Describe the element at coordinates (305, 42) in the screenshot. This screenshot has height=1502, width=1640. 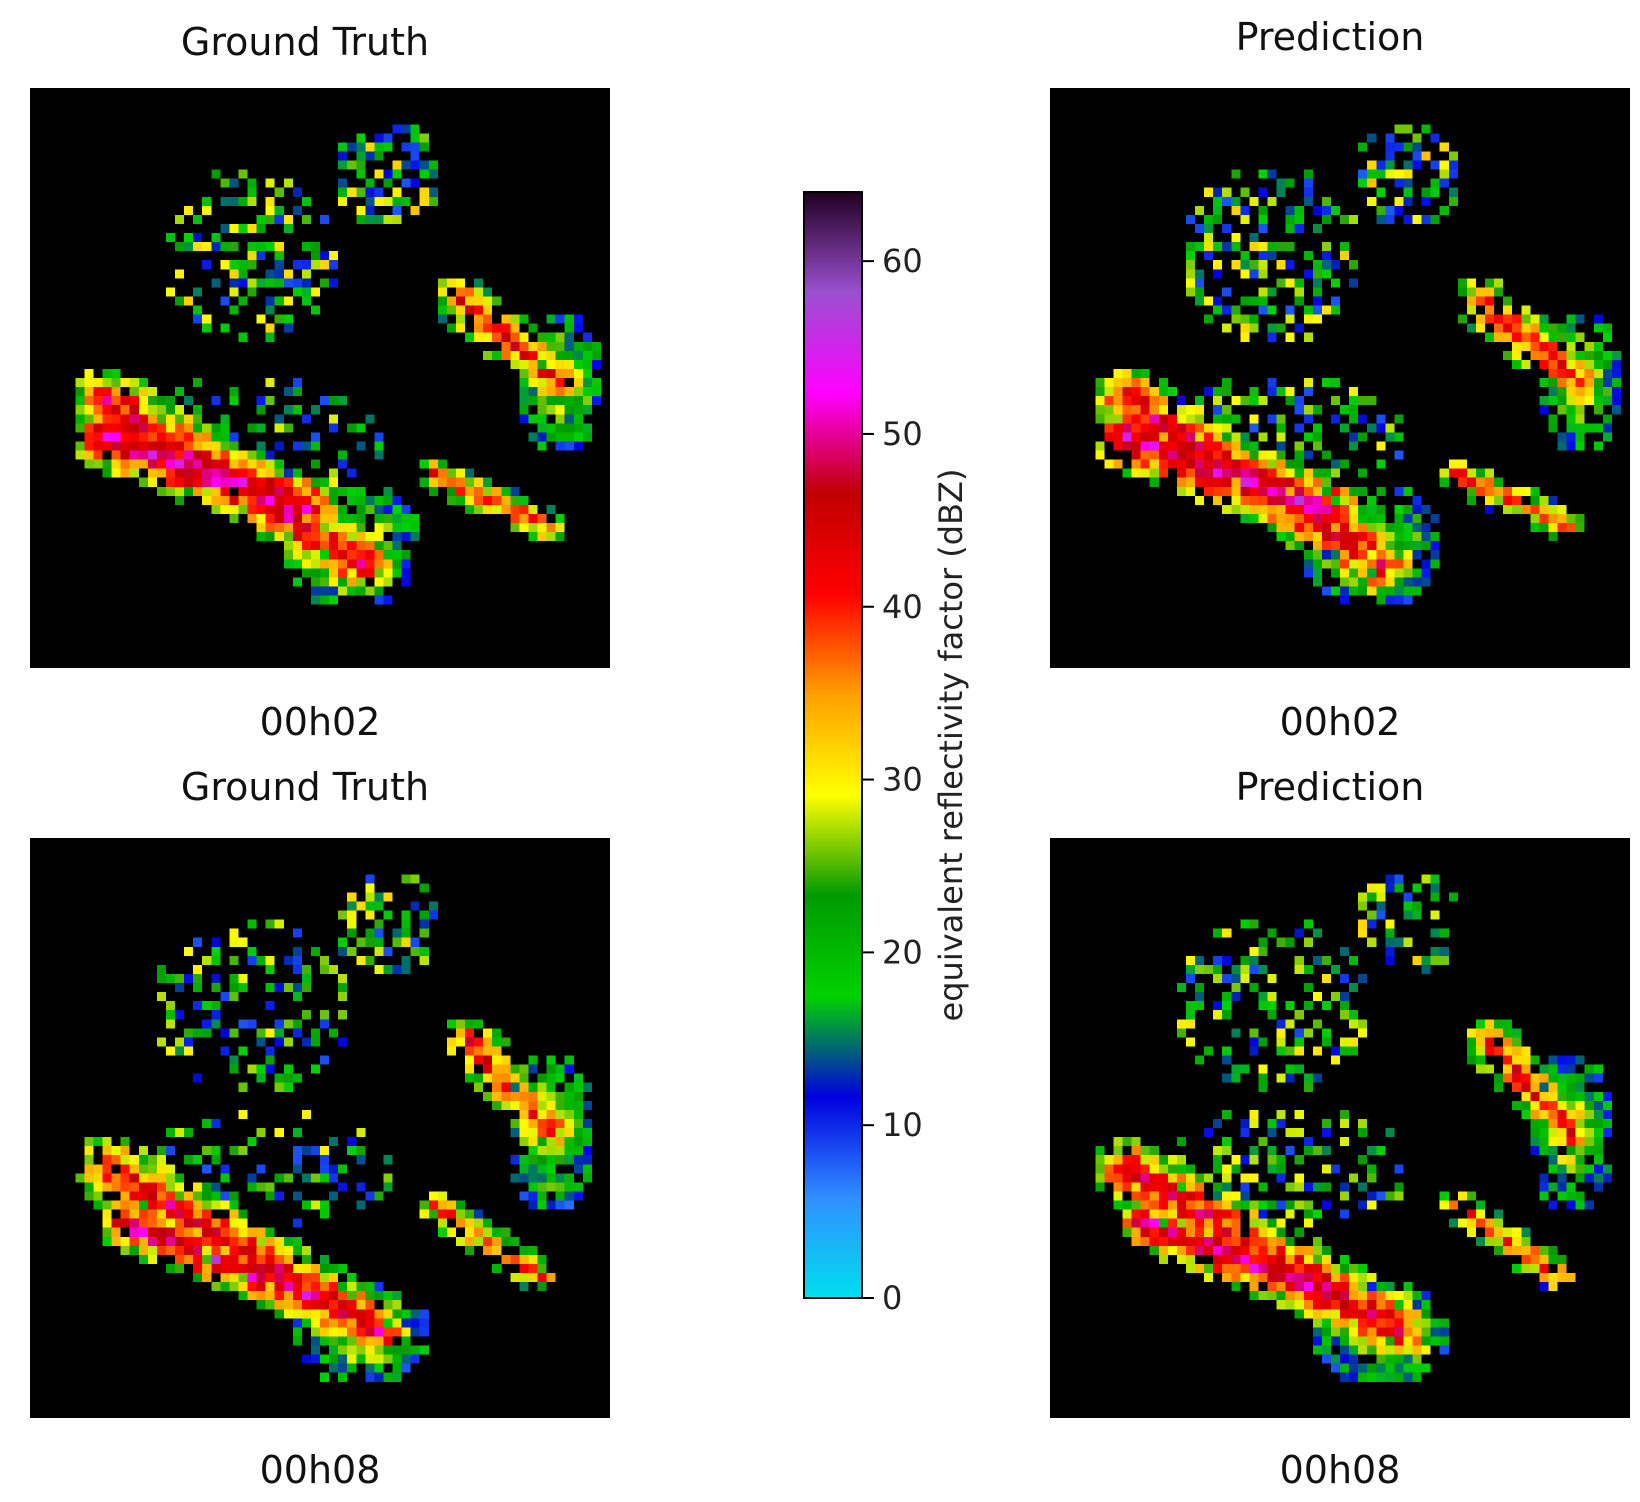
I see `panel-title-gt-1: Ground Truth` at that location.